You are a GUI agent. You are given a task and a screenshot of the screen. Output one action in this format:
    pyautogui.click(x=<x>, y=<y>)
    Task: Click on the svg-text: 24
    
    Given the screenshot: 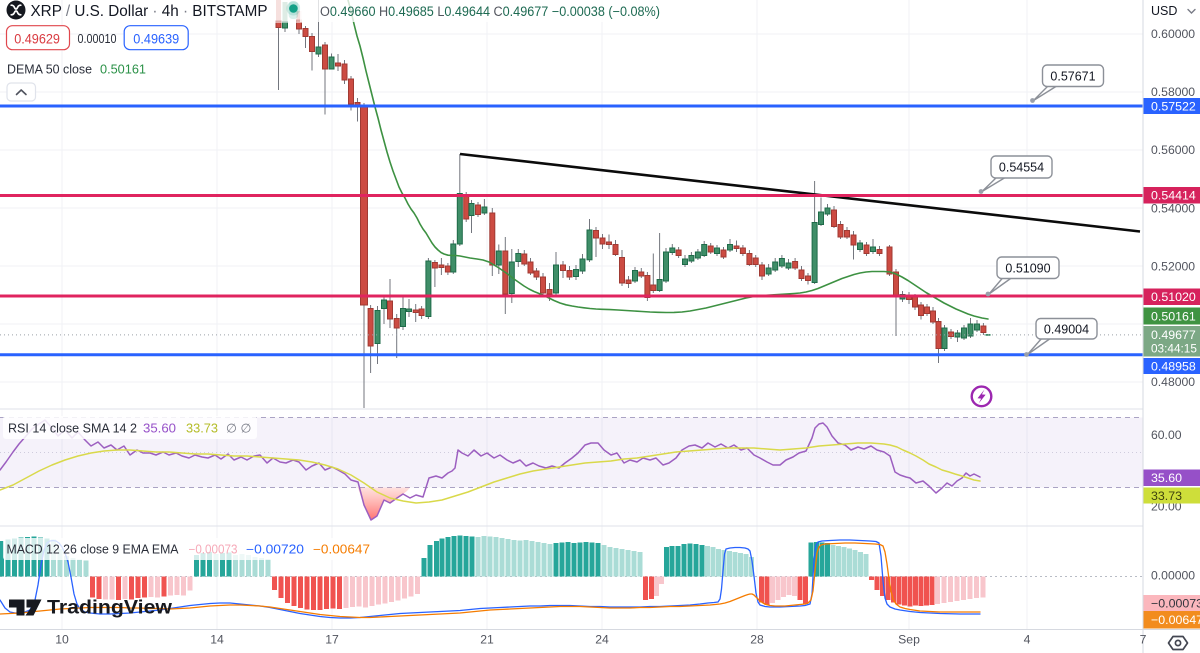 What is the action you would take?
    pyautogui.click(x=602, y=640)
    